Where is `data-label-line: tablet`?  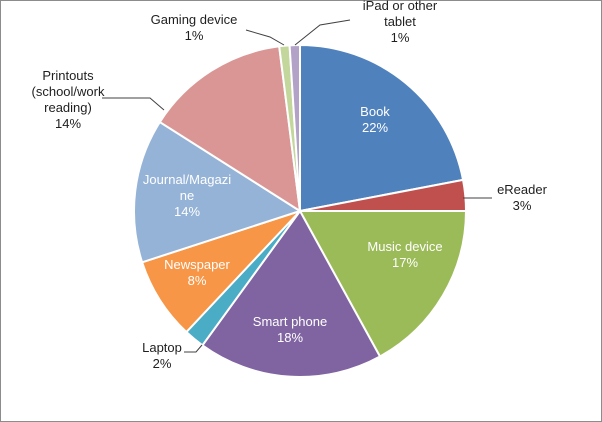
data-label-line: tablet is located at coordinates (400, 21).